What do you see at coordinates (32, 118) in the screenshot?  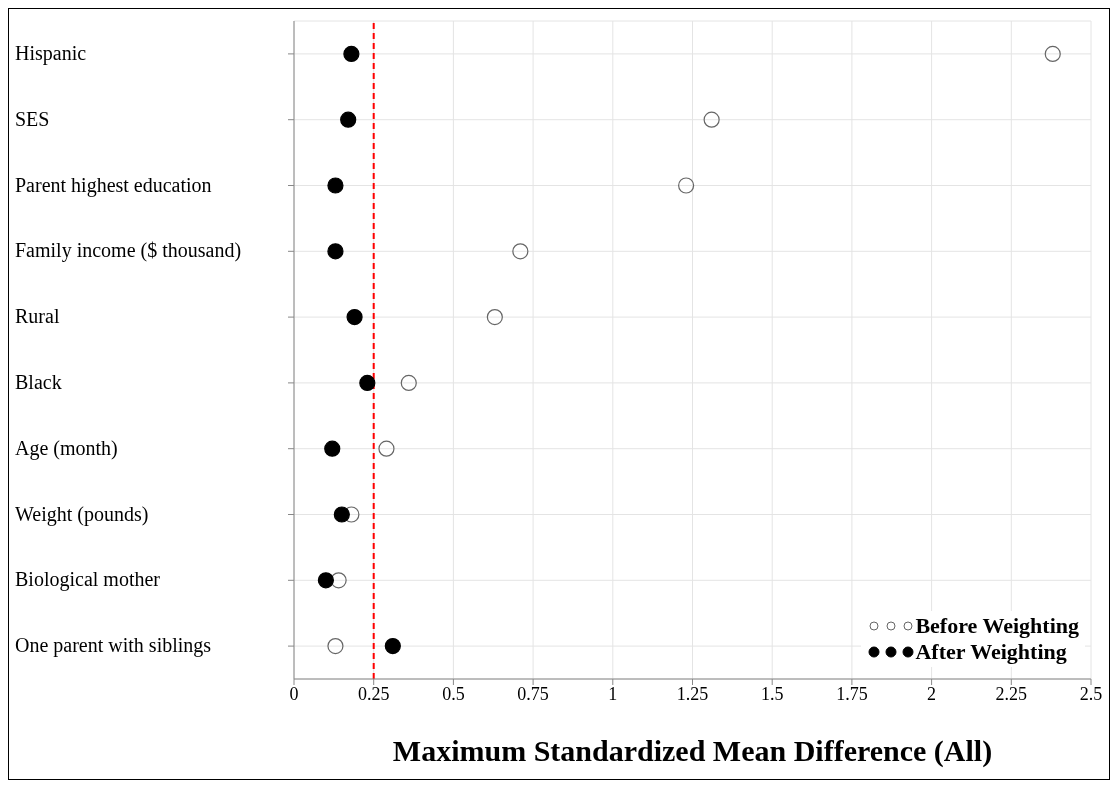 I see `y-tick-label: SES` at bounding box center [32, 118].